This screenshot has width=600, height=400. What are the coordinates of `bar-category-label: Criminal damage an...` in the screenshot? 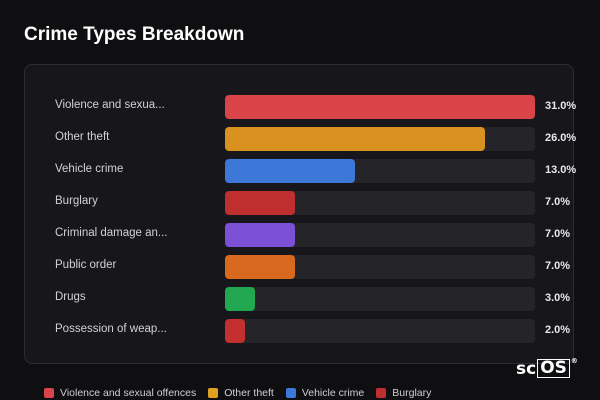 It's located at (111, 233).